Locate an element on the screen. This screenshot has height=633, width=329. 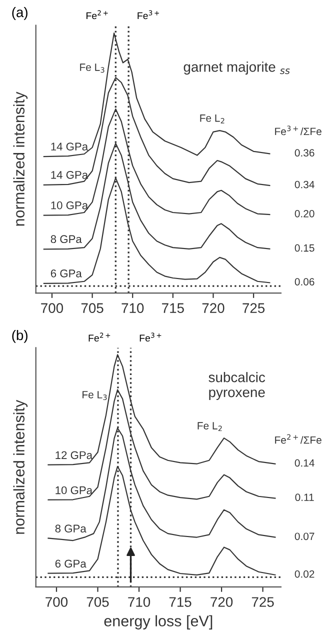
text: 0.15 is located at coordinates (304, 248).